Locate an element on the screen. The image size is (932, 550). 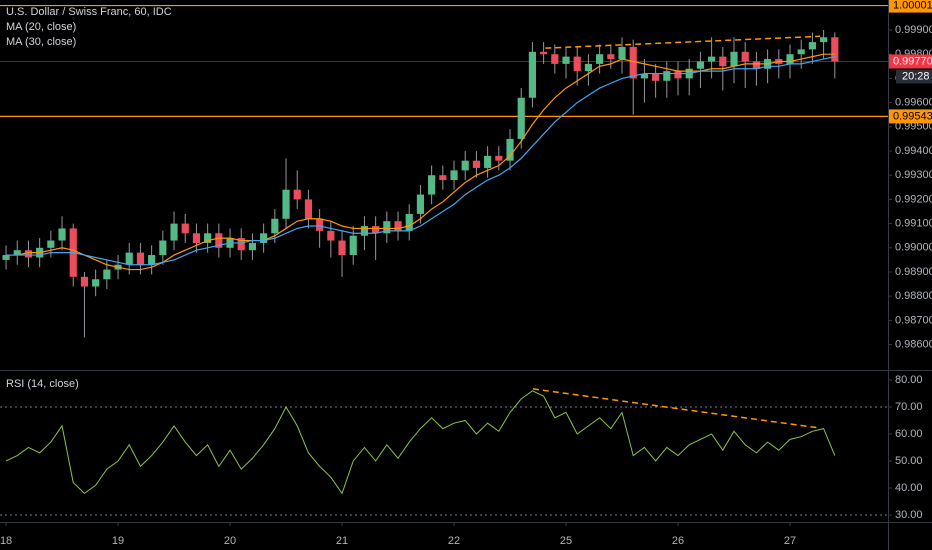
y-tick-label: 0.99600 is located at coordinates (913, 103).